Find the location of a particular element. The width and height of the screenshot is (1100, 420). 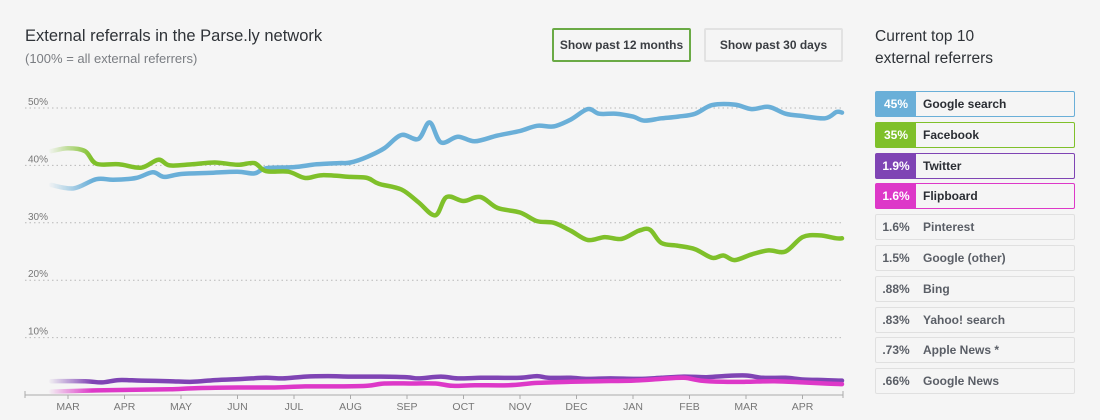

referrer-item: 1.5% Google (other) is located at coordinates (975, 257).